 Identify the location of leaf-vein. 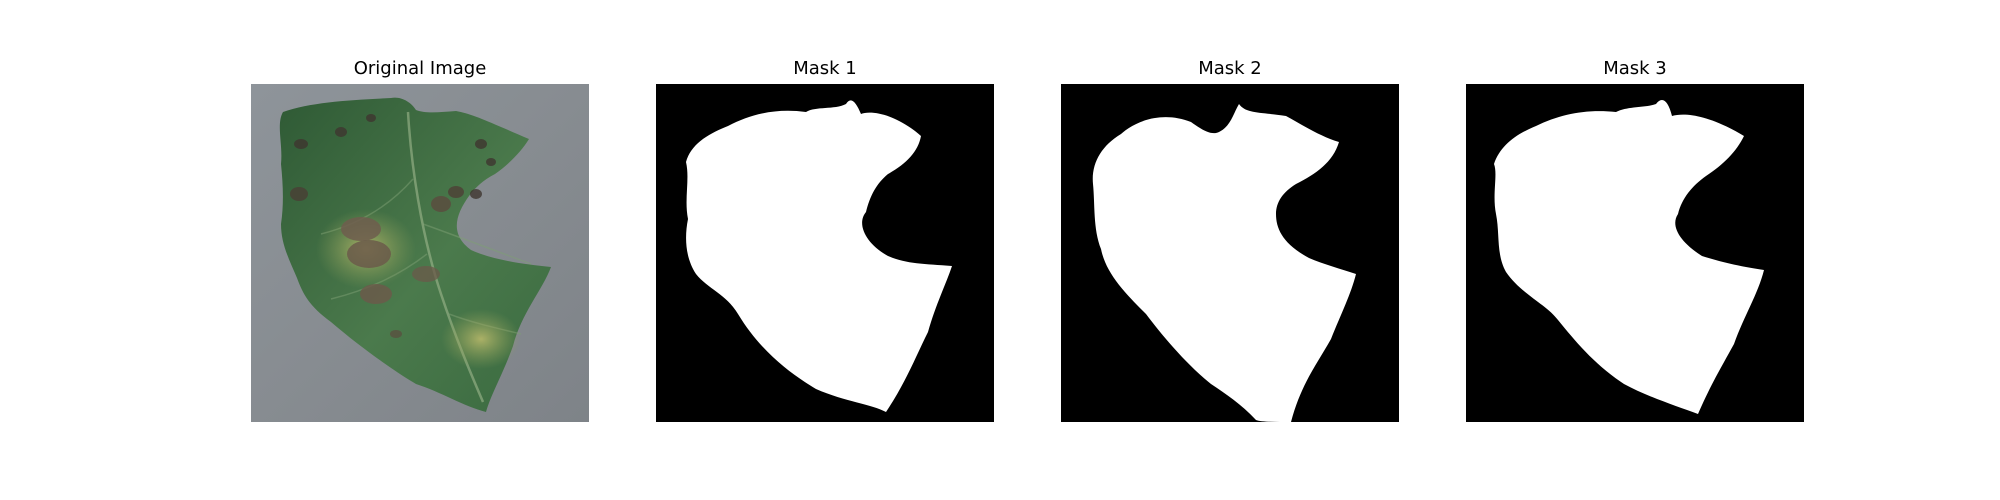
(477, 244).